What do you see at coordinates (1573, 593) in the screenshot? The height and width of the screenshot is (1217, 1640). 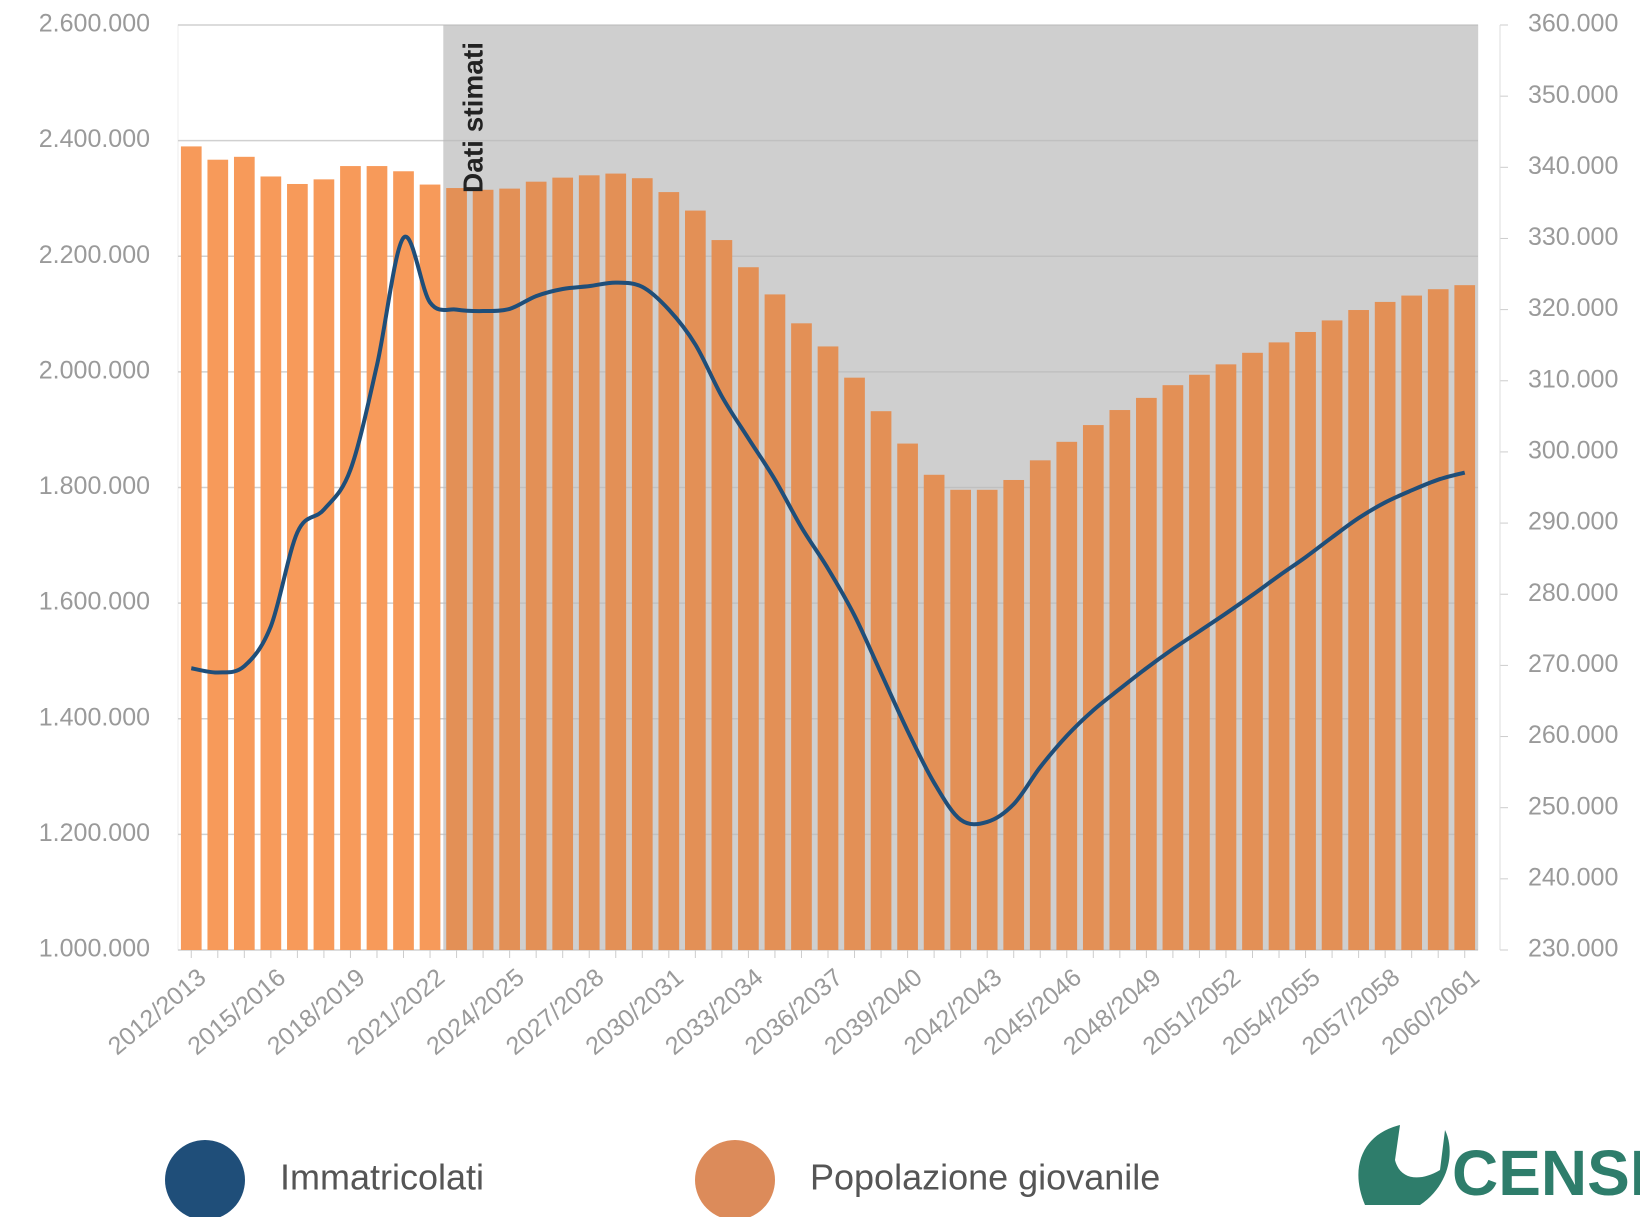 I see `y2-tick-label: 280.000` at bounding box center [1573, 593].